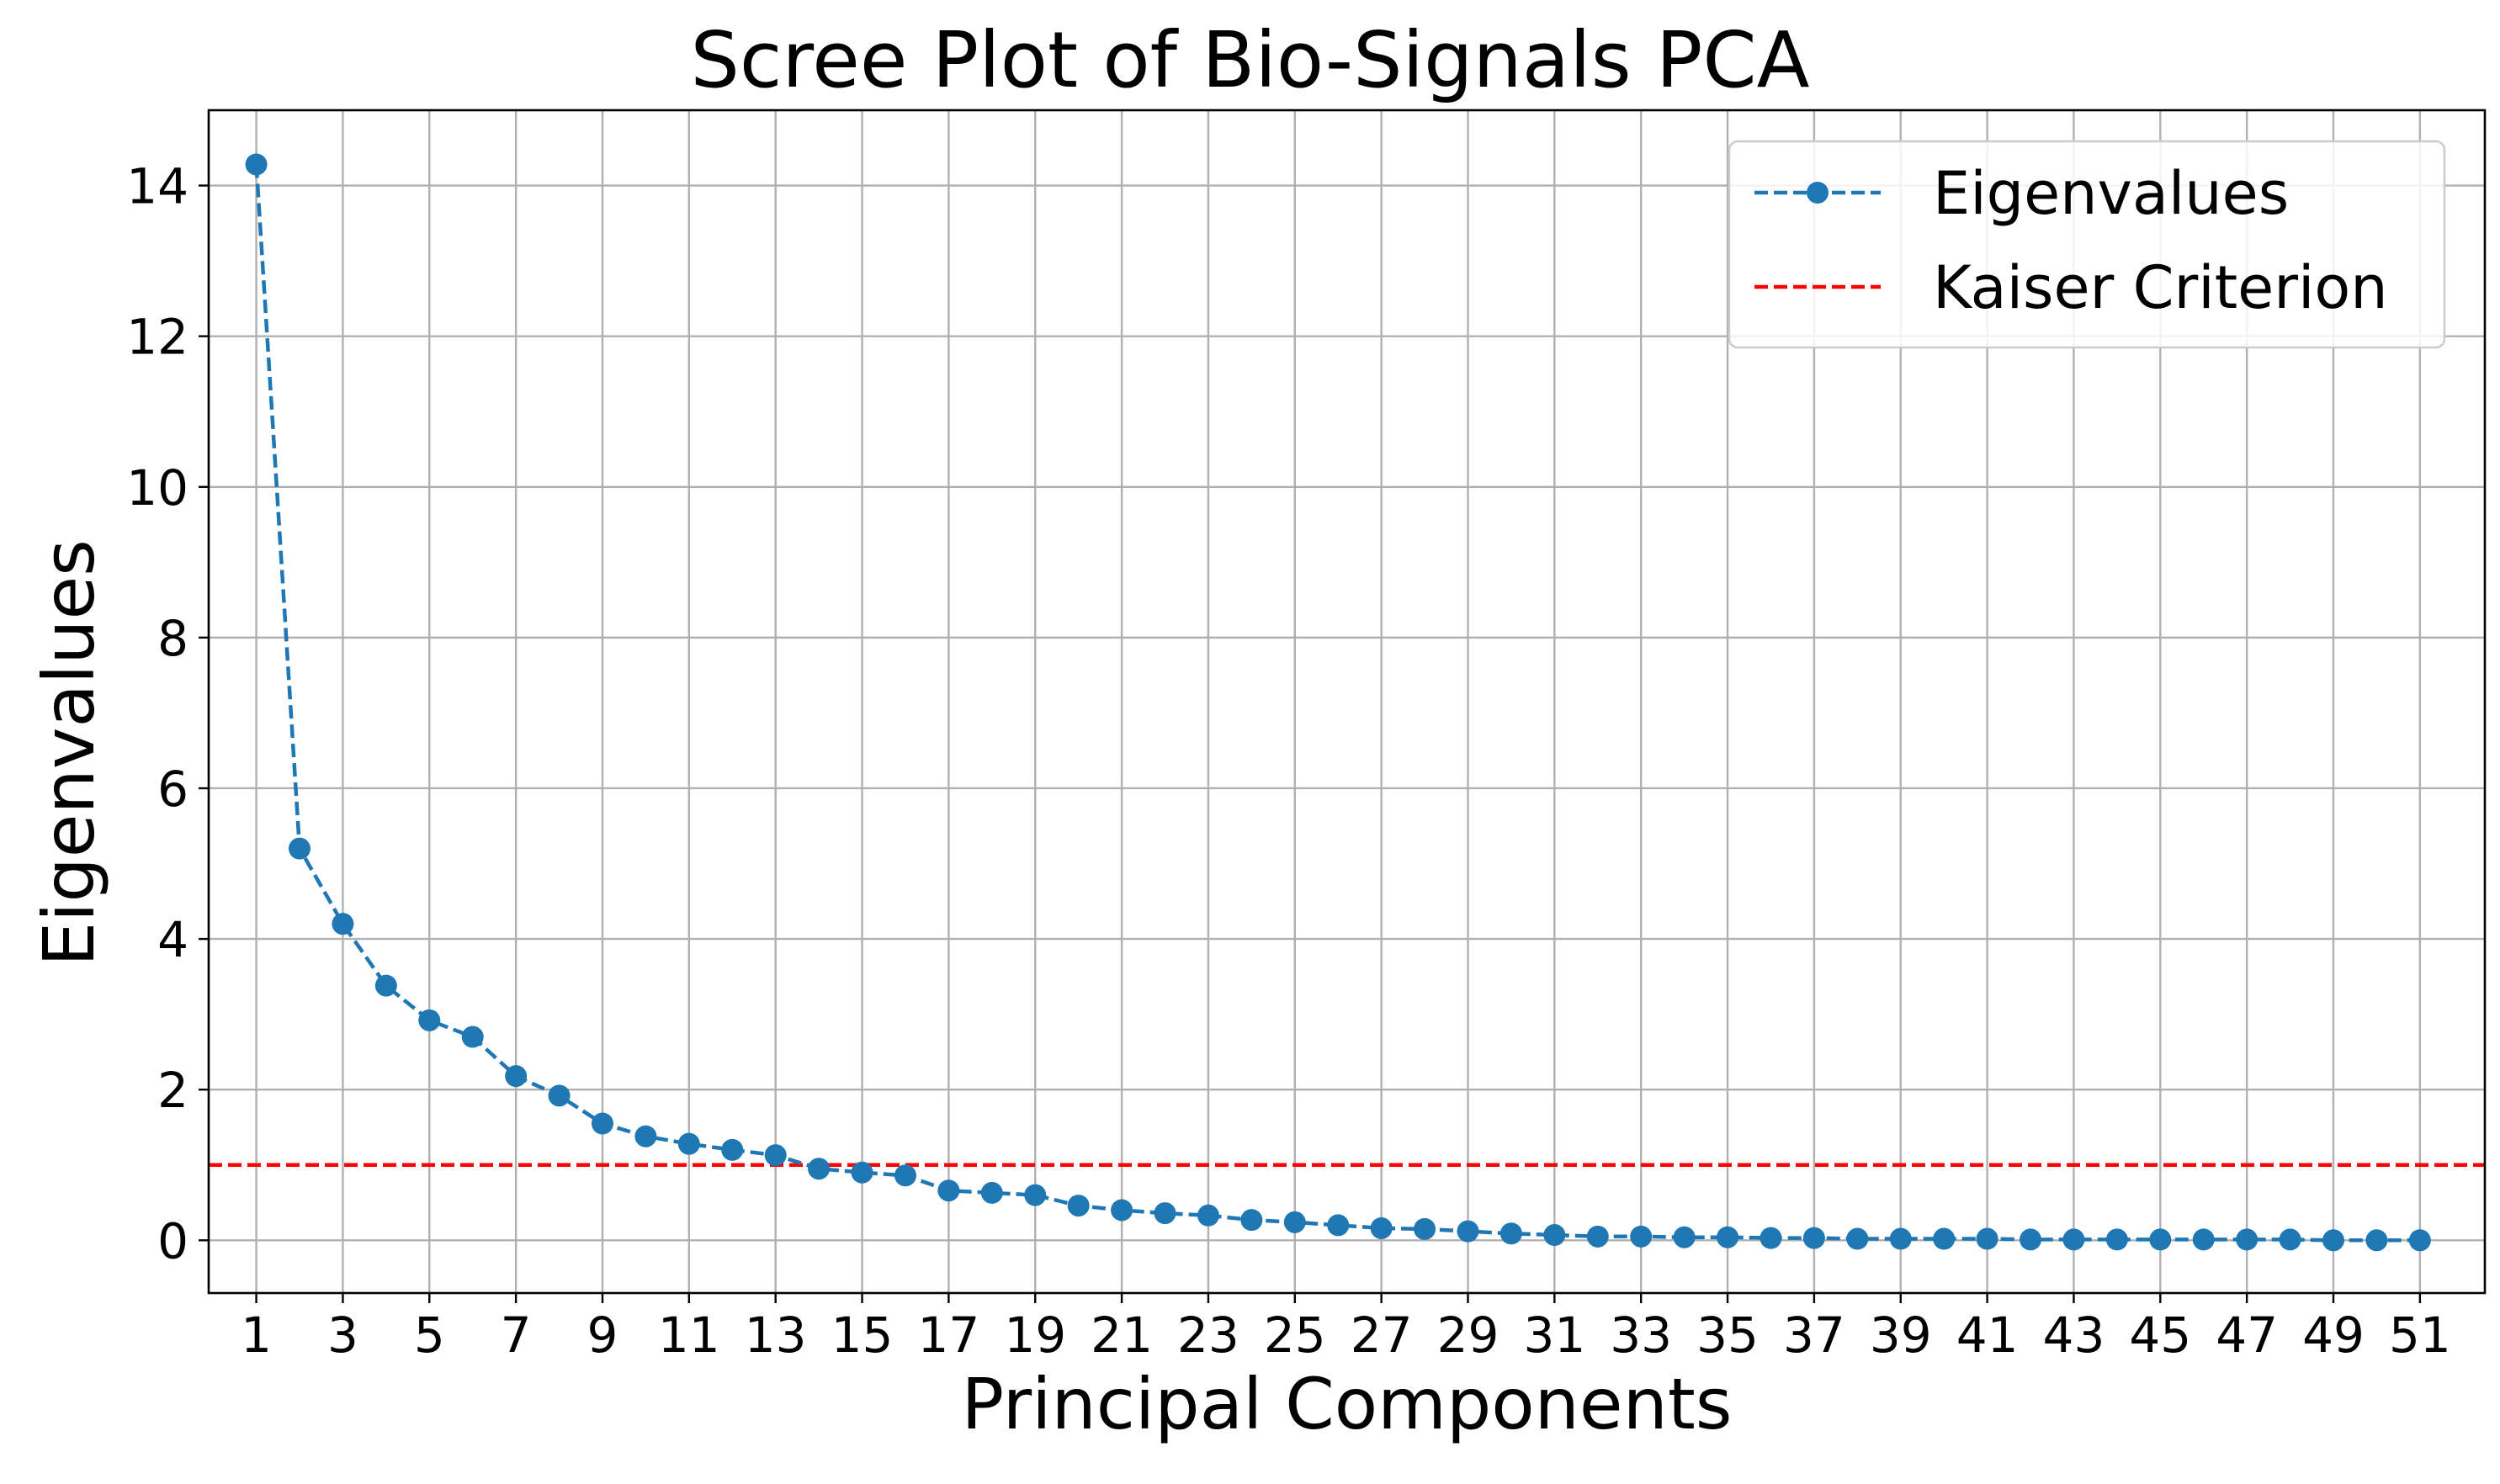 Image resolution: width=2500 pixels, height=1484 pixels. I want to click on x-tick-label: 35, so click(1727, 1335).